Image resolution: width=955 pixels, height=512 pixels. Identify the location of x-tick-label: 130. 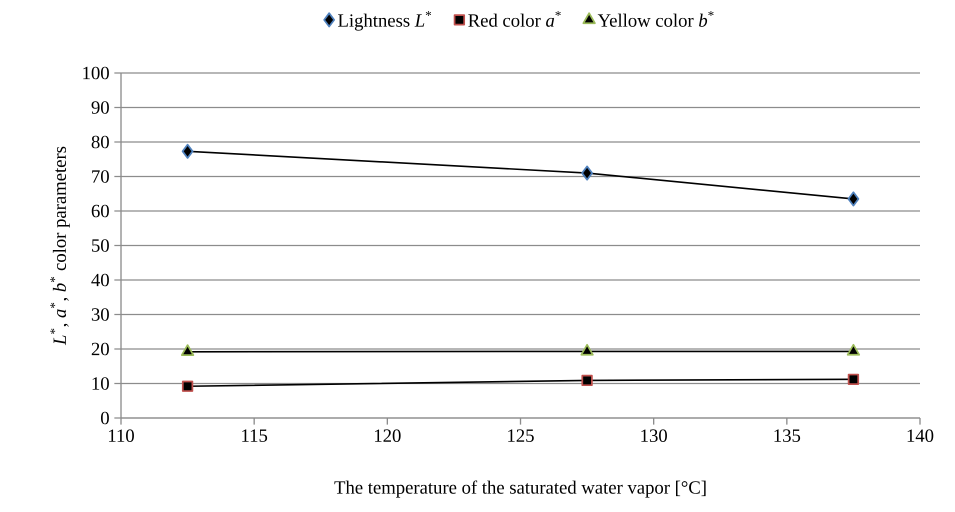
(654, 435).